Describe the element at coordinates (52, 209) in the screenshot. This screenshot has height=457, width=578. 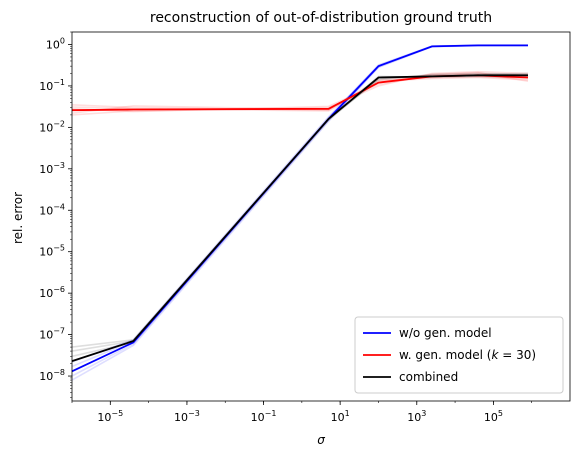
I see `y-tick-label: 10⁻⁴` at that location.